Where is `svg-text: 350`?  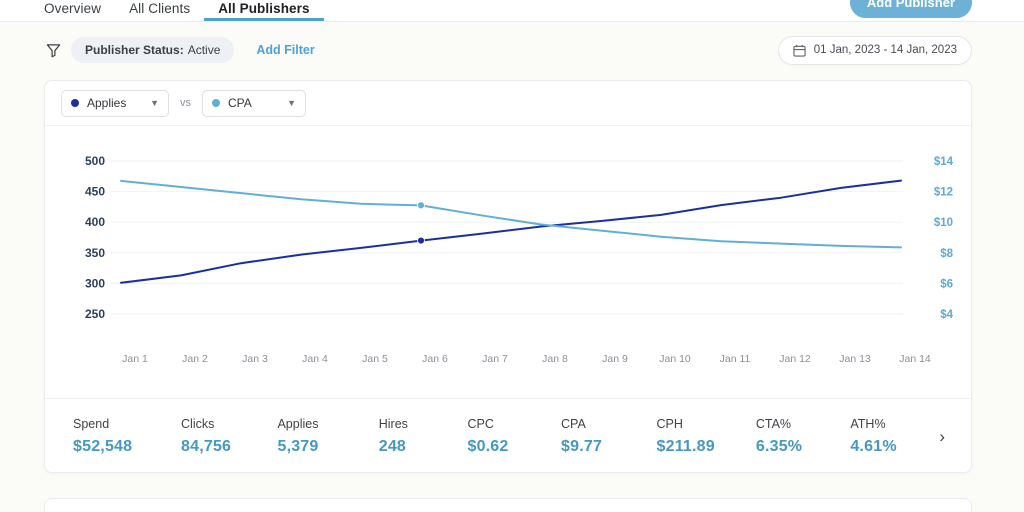 svg-text: 350 is located at coordinates (95, 253).